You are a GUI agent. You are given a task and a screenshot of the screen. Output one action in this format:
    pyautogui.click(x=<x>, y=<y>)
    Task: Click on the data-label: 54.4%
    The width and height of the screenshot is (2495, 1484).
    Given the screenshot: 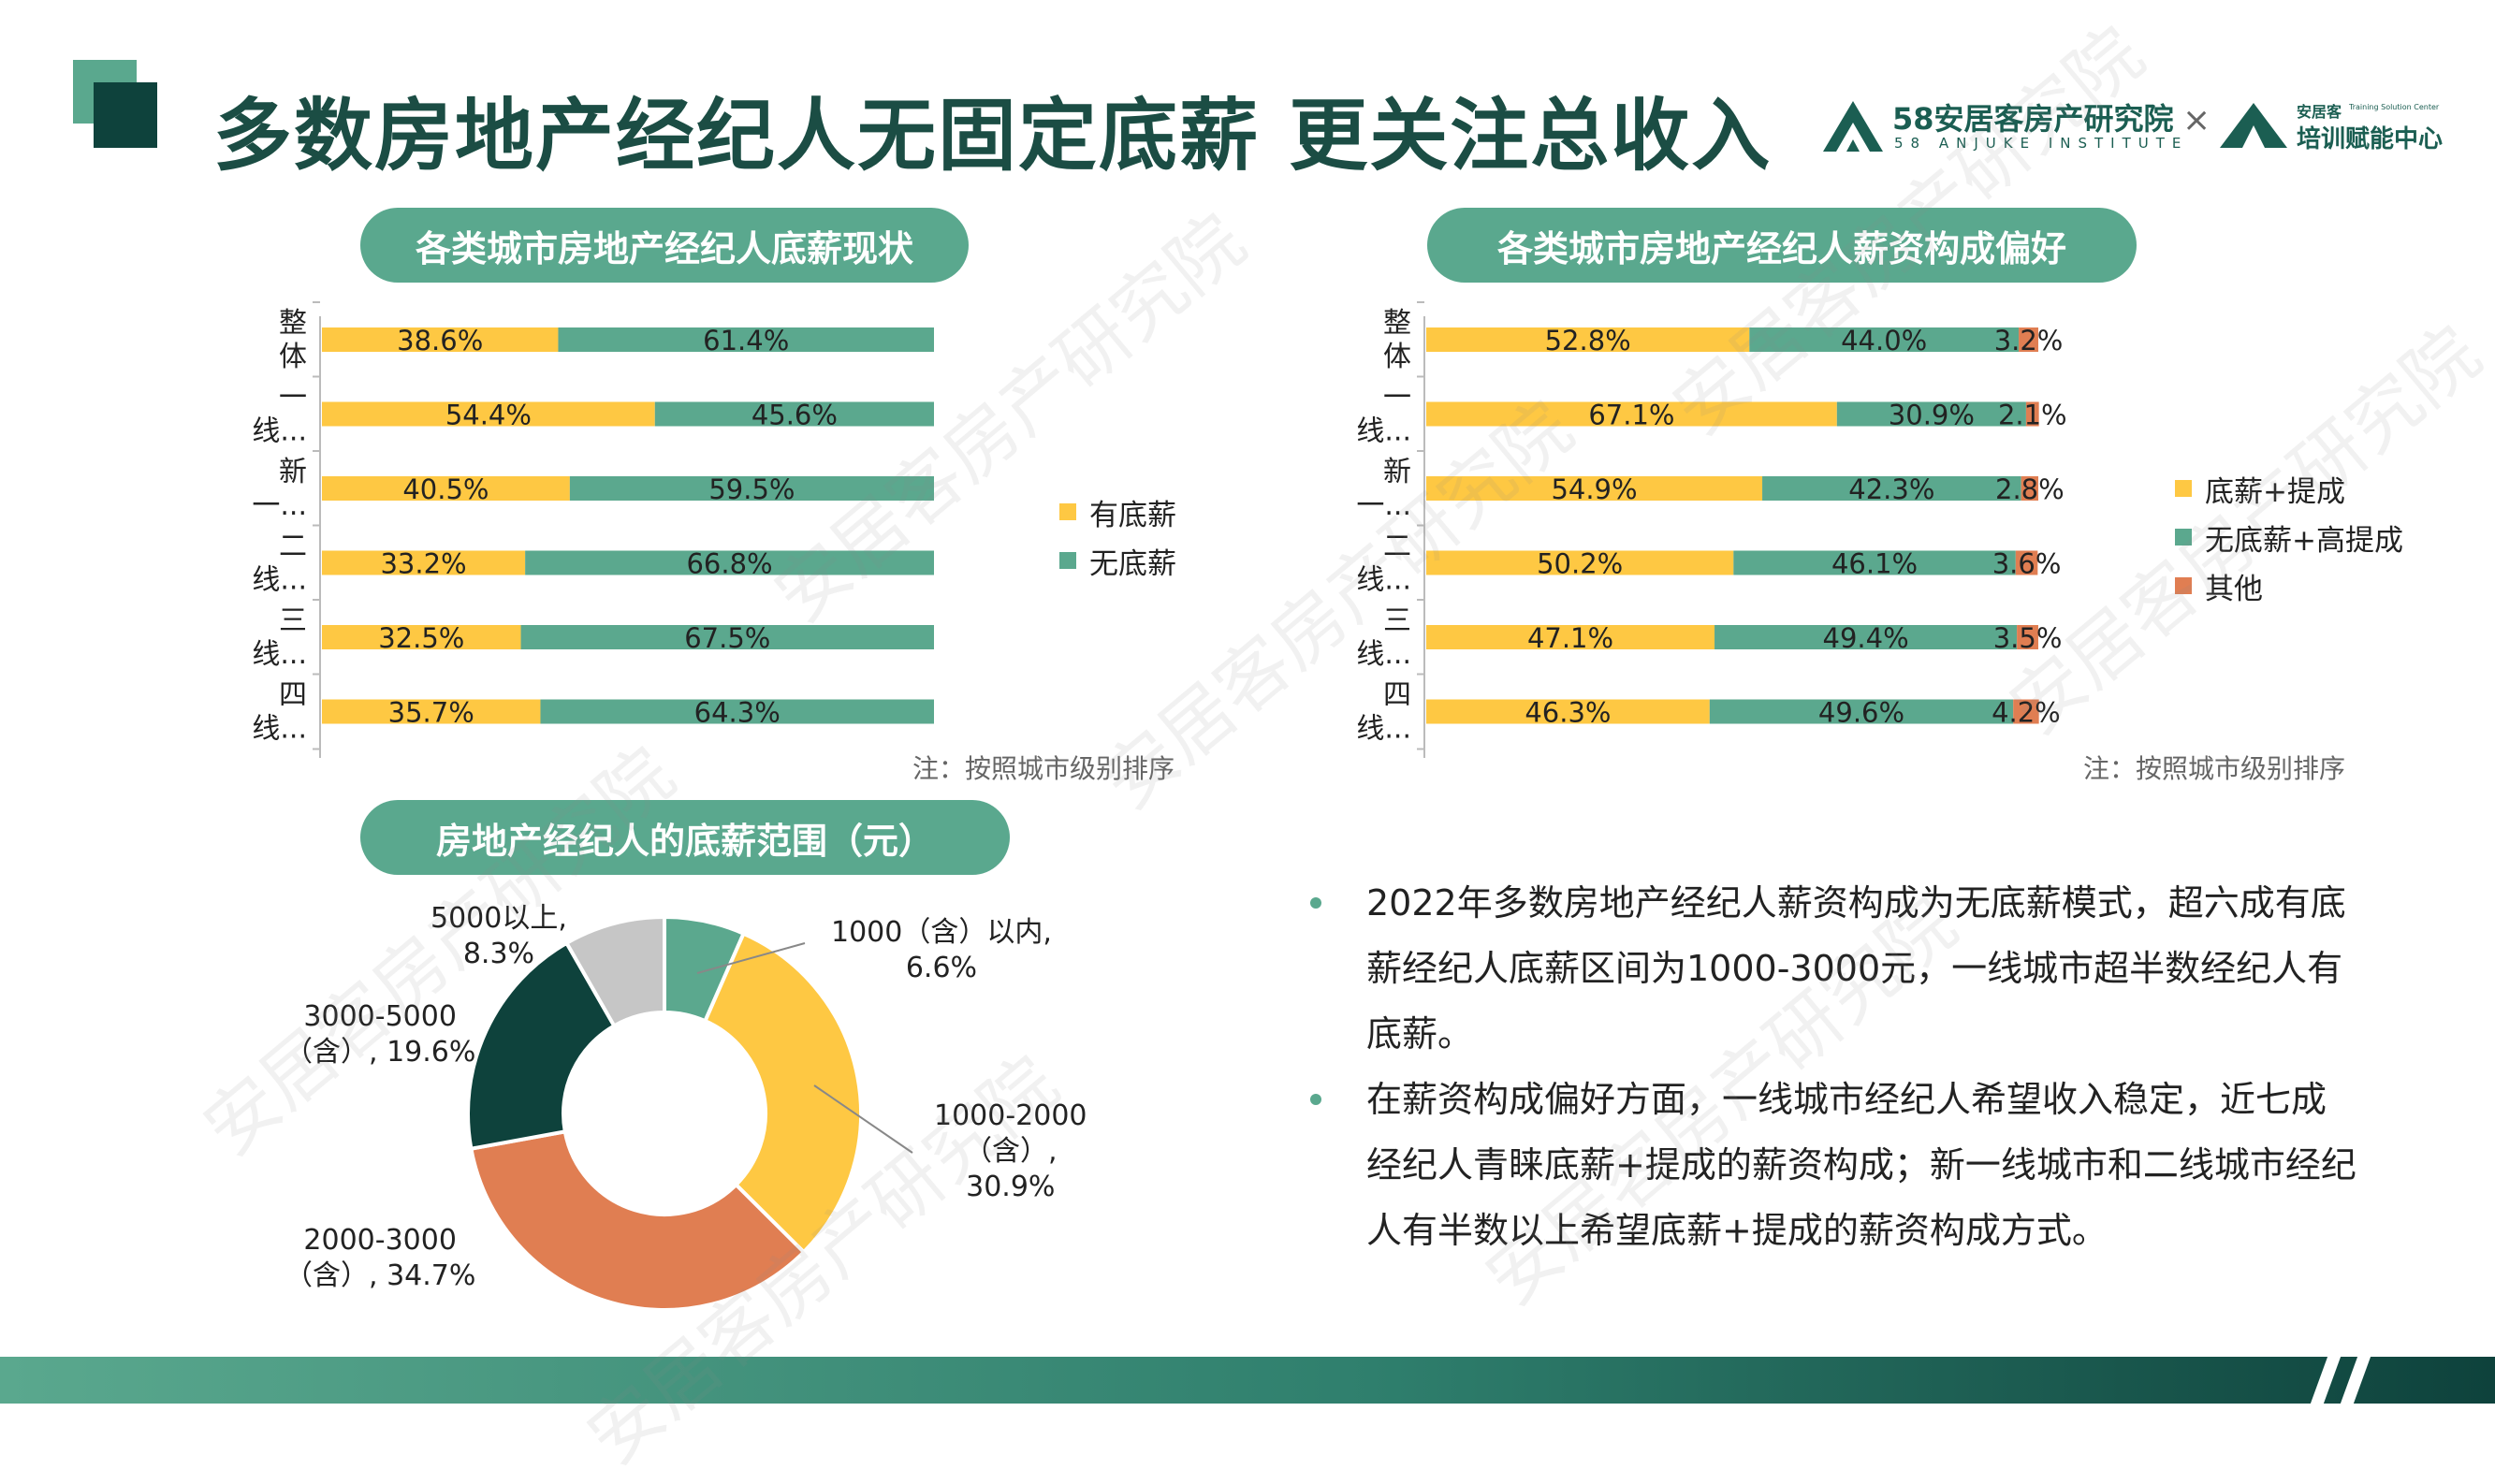 What is the action you would take?
    pyautogui.click(x=489, y=415)
    